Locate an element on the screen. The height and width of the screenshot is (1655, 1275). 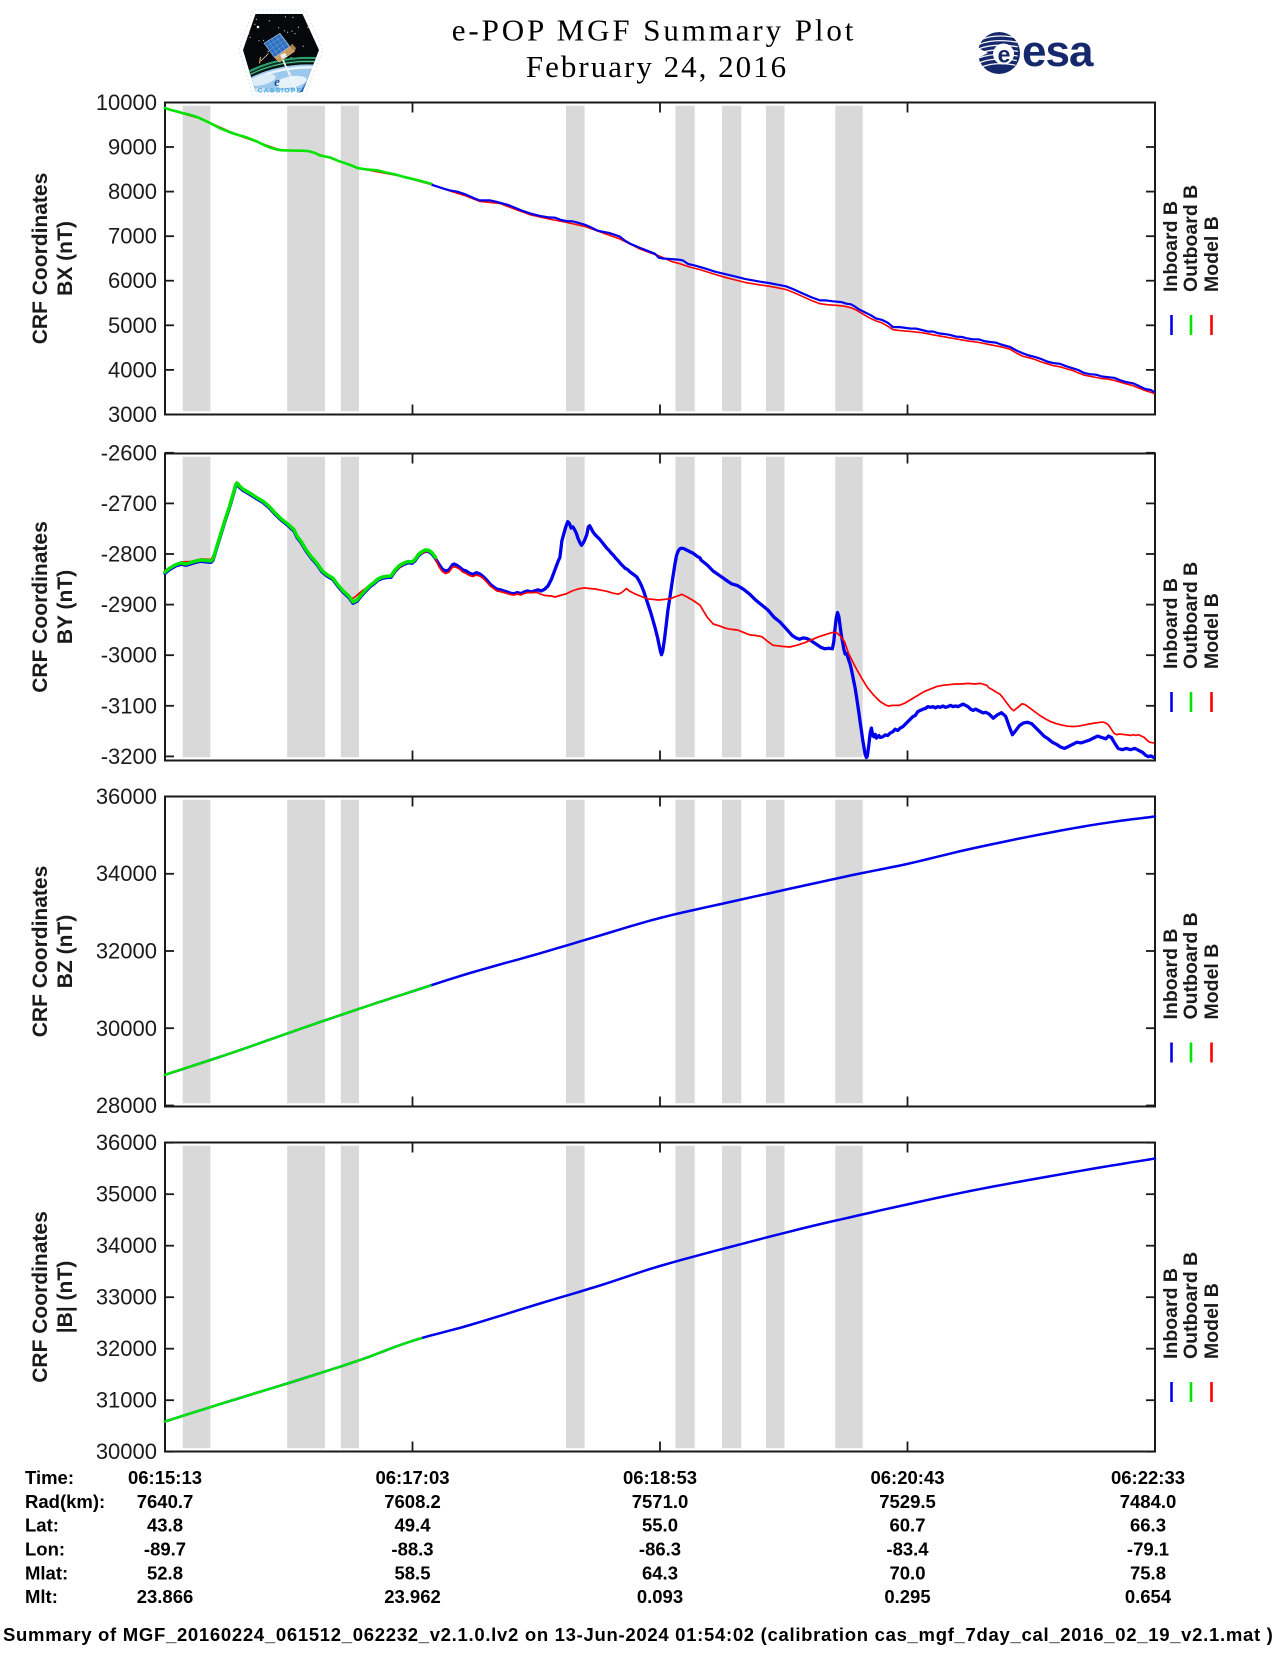
svg-text: 5000 is located at coordinates (132, 325).